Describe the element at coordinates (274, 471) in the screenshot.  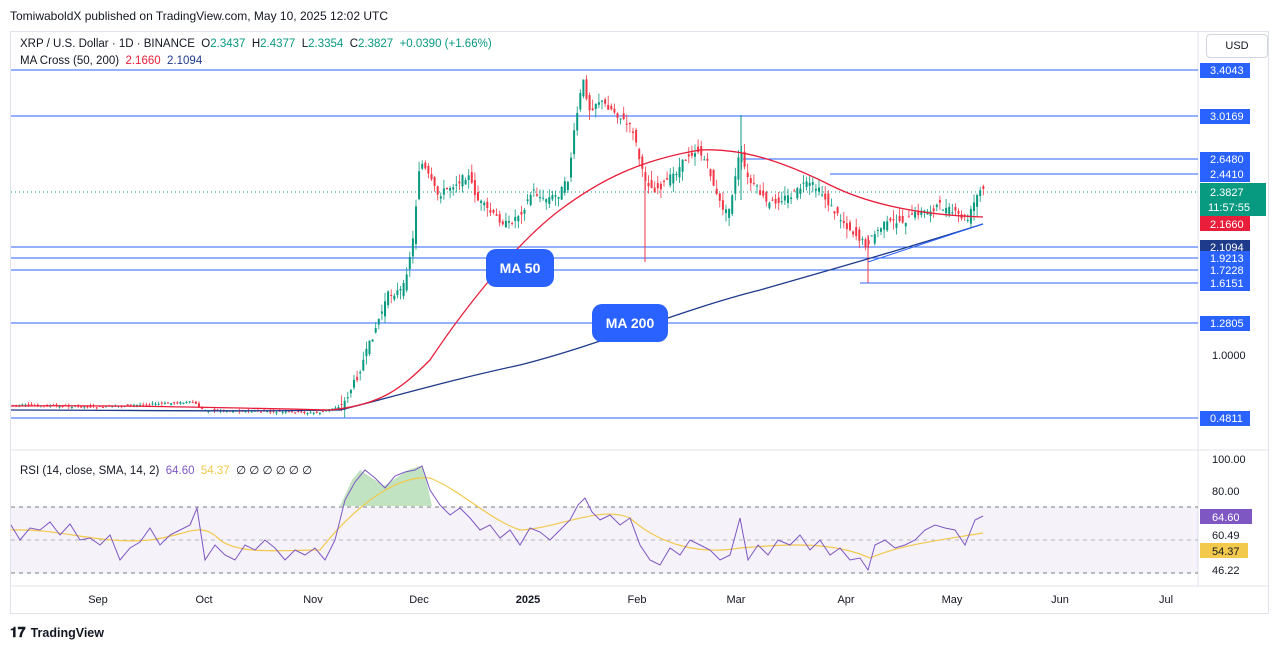
I see `rsi-extra-values: ∅ ∅ ∅ ∅ ∅ ∅` at that location.